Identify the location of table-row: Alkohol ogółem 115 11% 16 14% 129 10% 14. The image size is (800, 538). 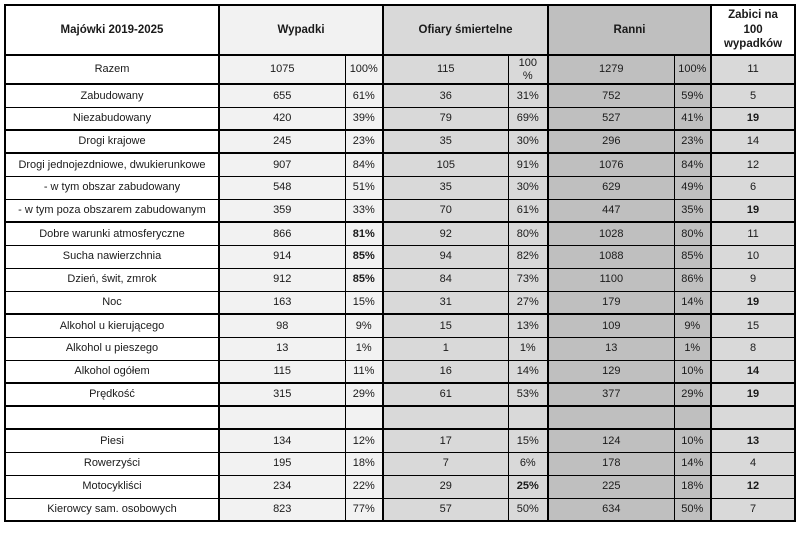
(400, 372).